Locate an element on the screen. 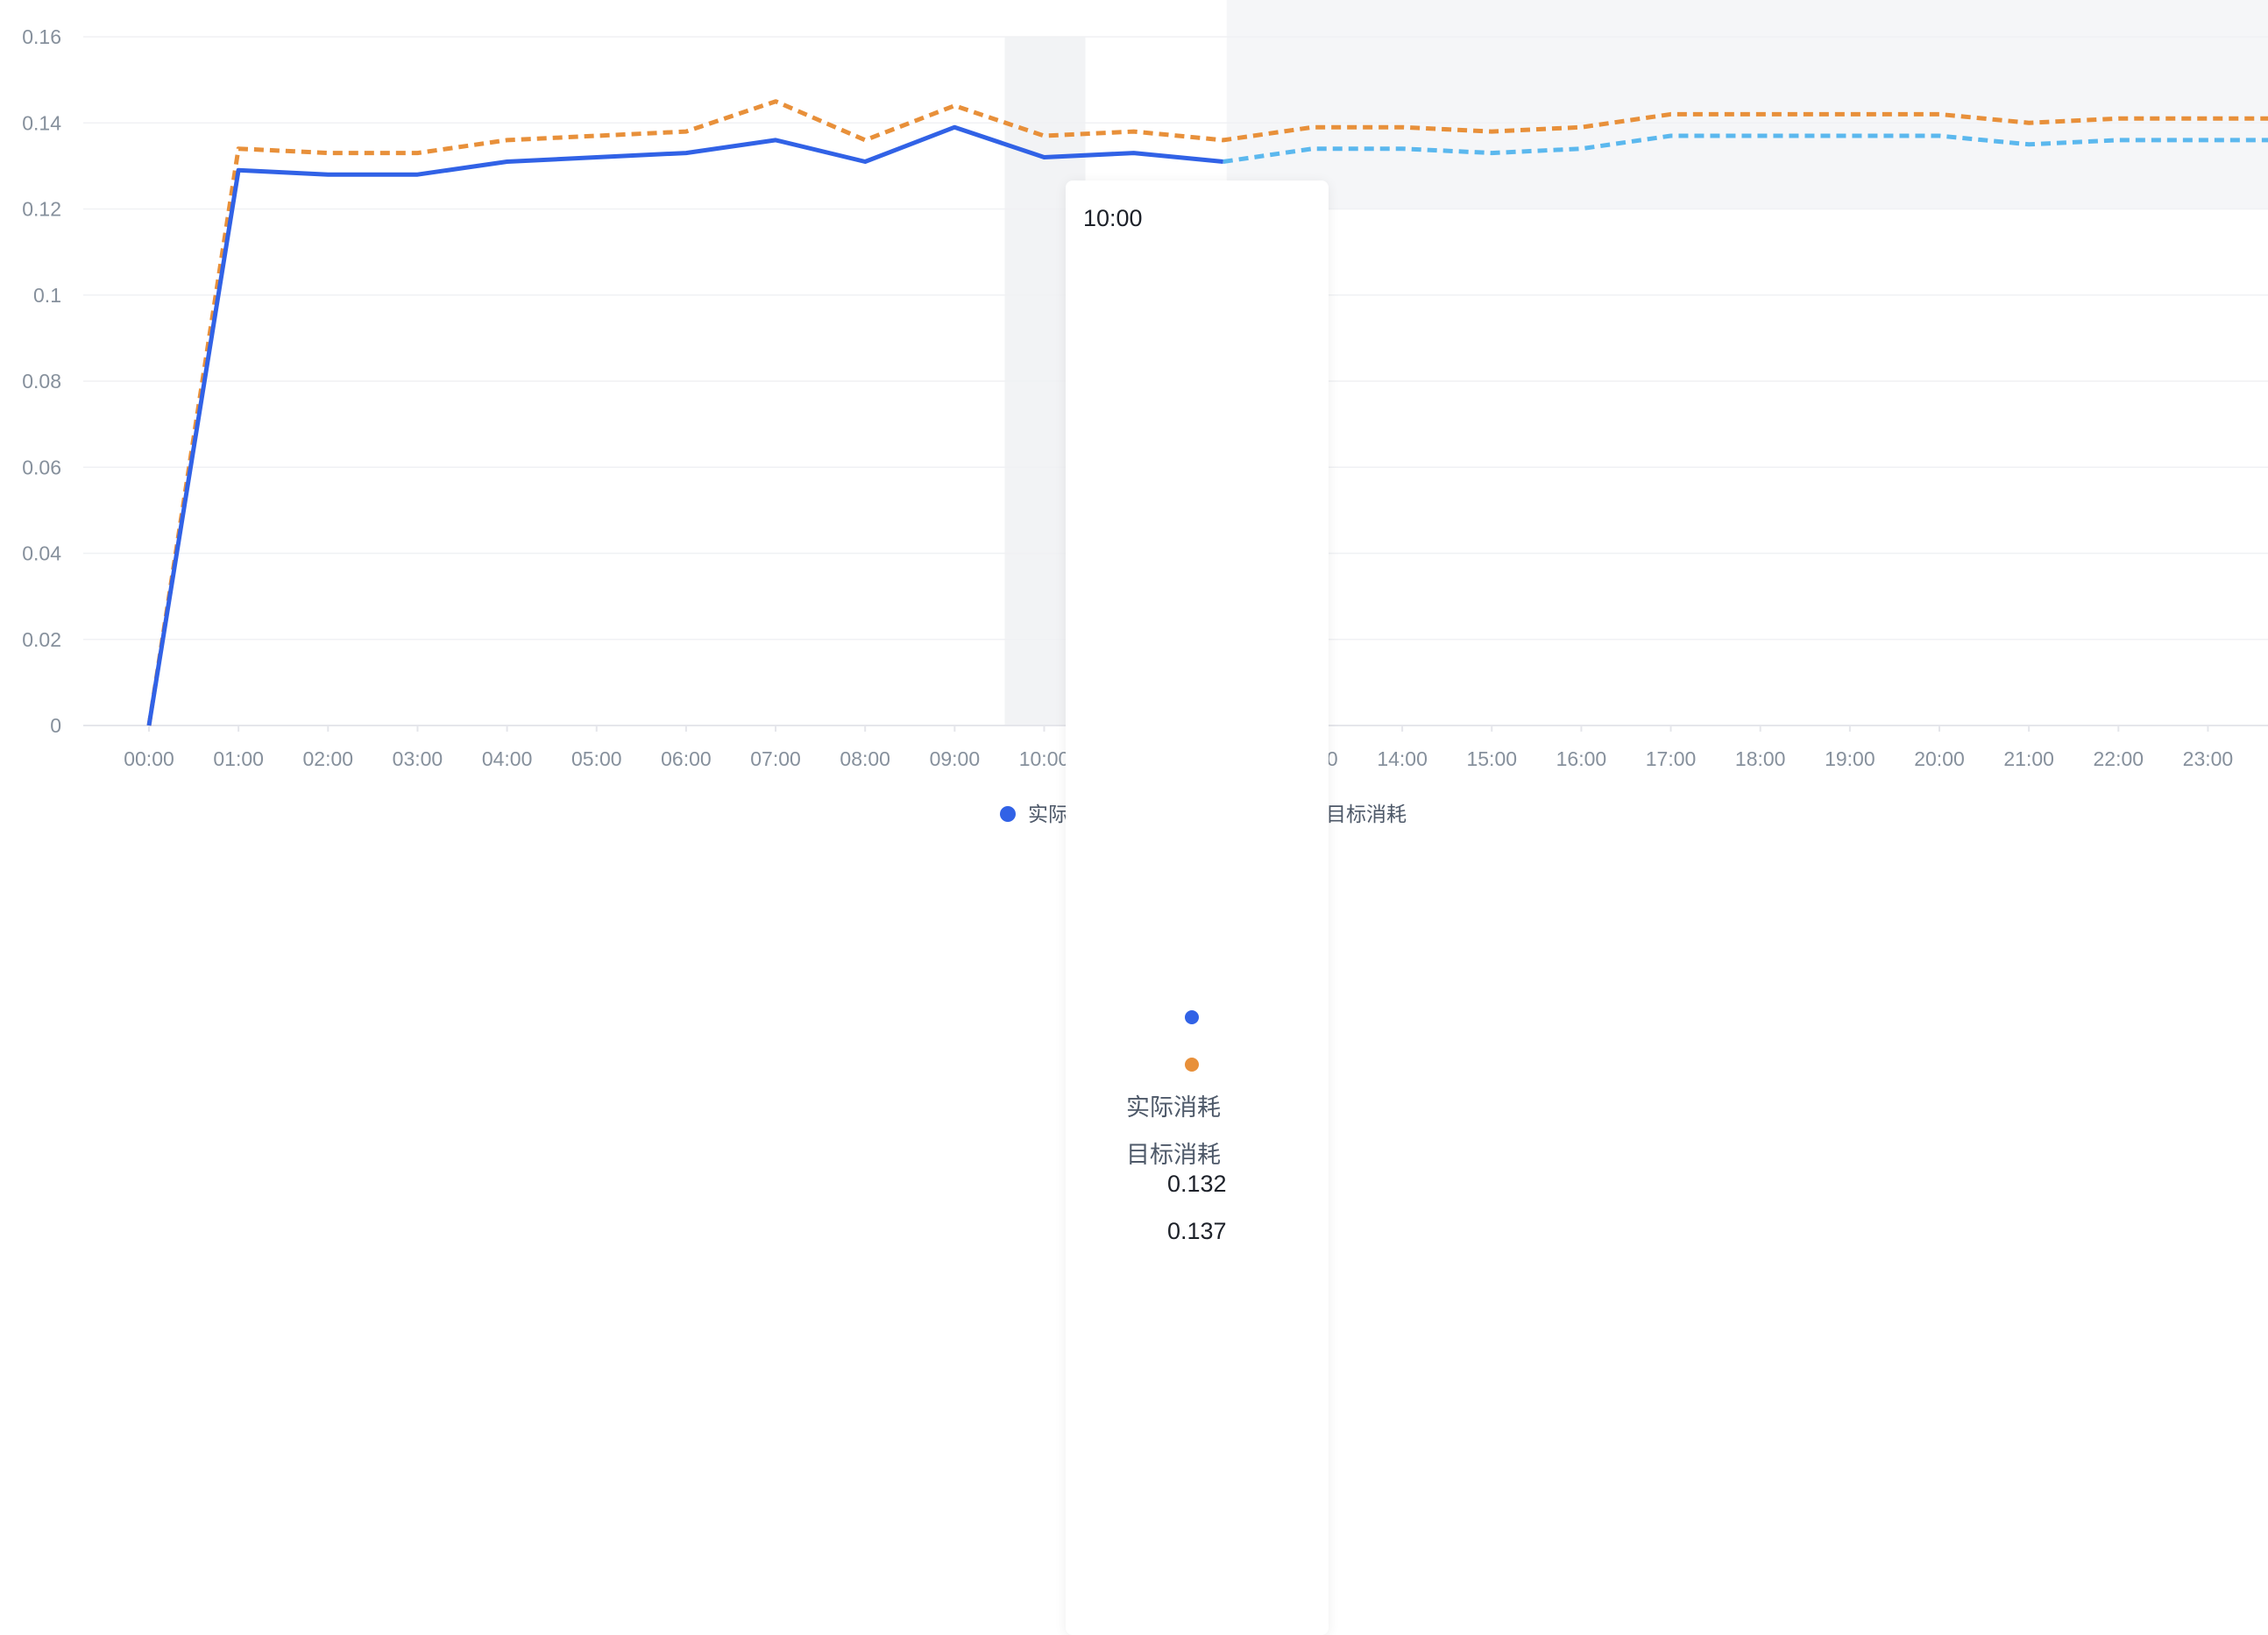 Image resolution: width=2268 pixels, height=1635 pixels. x-tick-label: 08:00 is located at coordinates (865, 758).